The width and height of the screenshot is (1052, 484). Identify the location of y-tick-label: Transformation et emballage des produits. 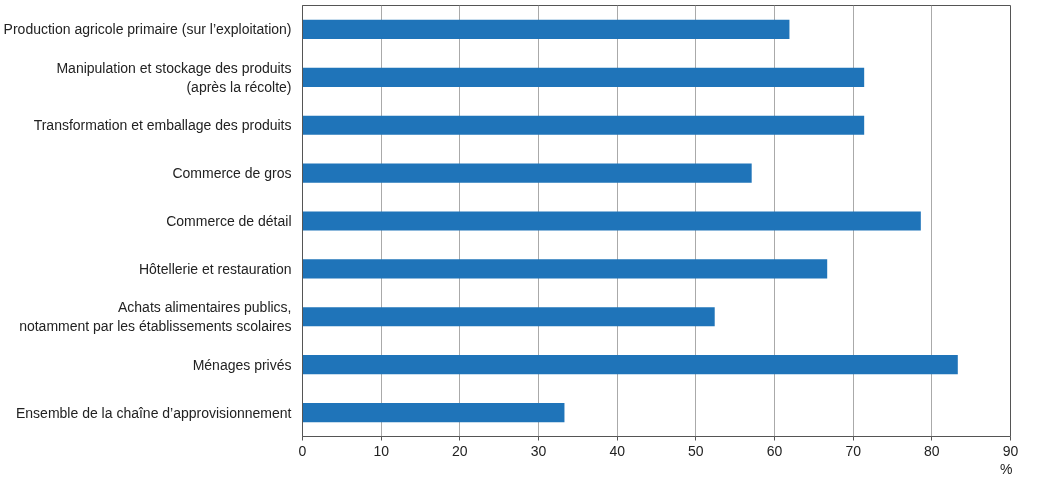
(162, 125).